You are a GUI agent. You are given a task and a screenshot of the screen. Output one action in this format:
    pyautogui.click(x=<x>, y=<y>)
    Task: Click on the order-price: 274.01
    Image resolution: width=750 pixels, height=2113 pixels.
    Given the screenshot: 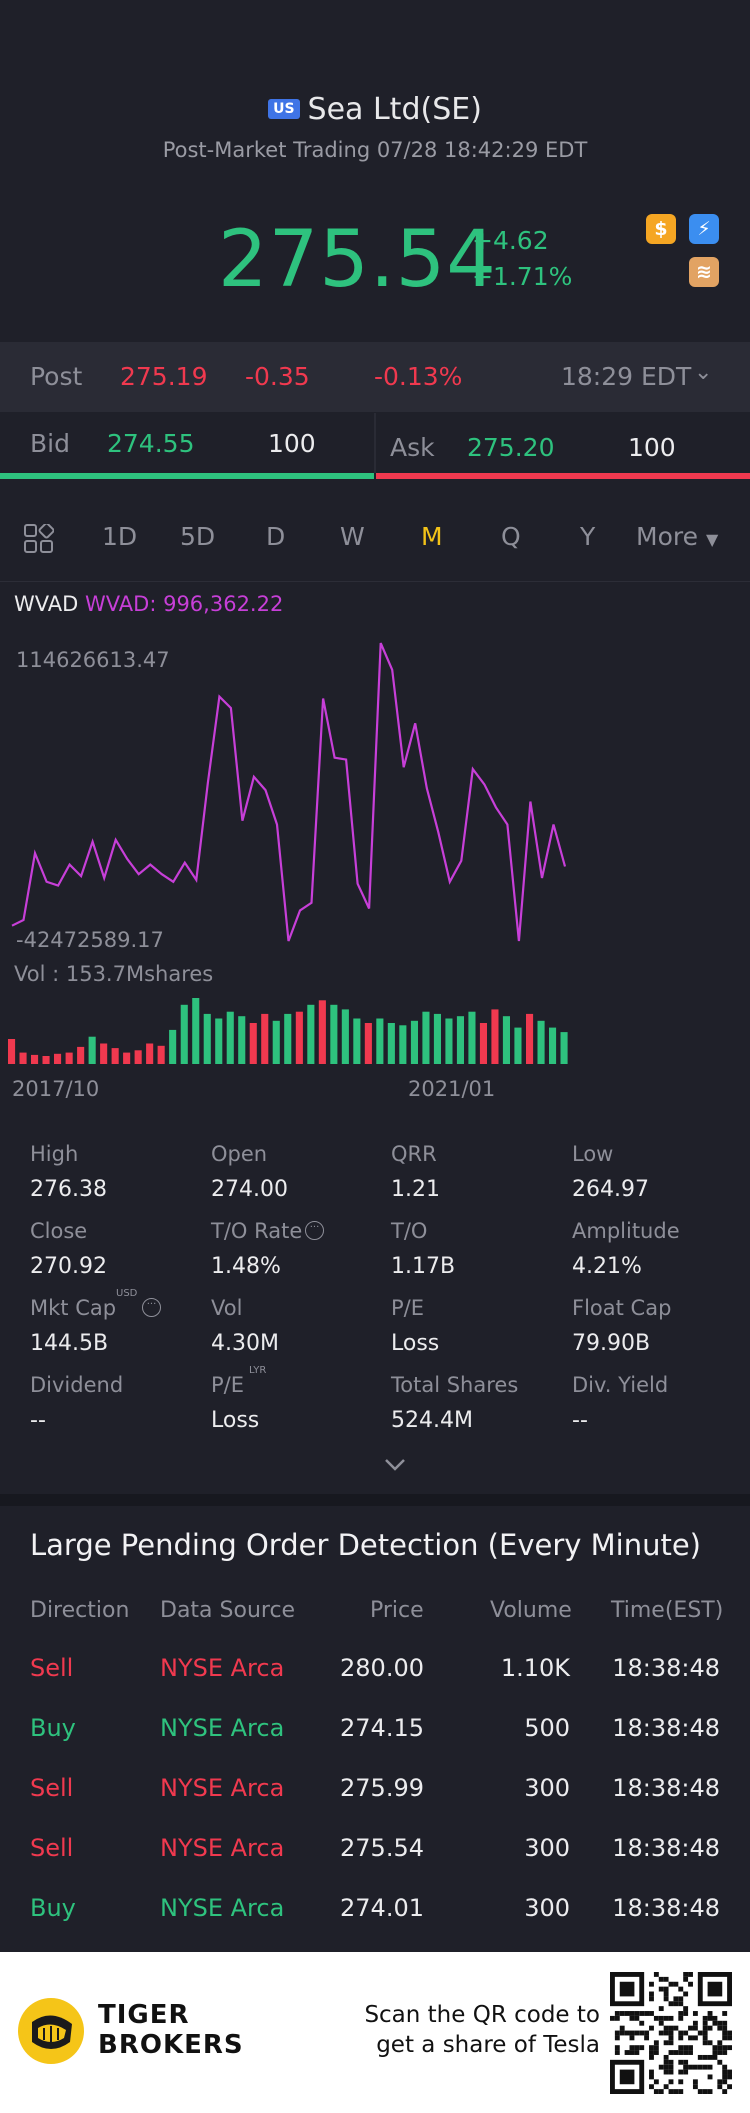 What is the action you would take?
    pyautogui.click(x=382, y=1908)
    